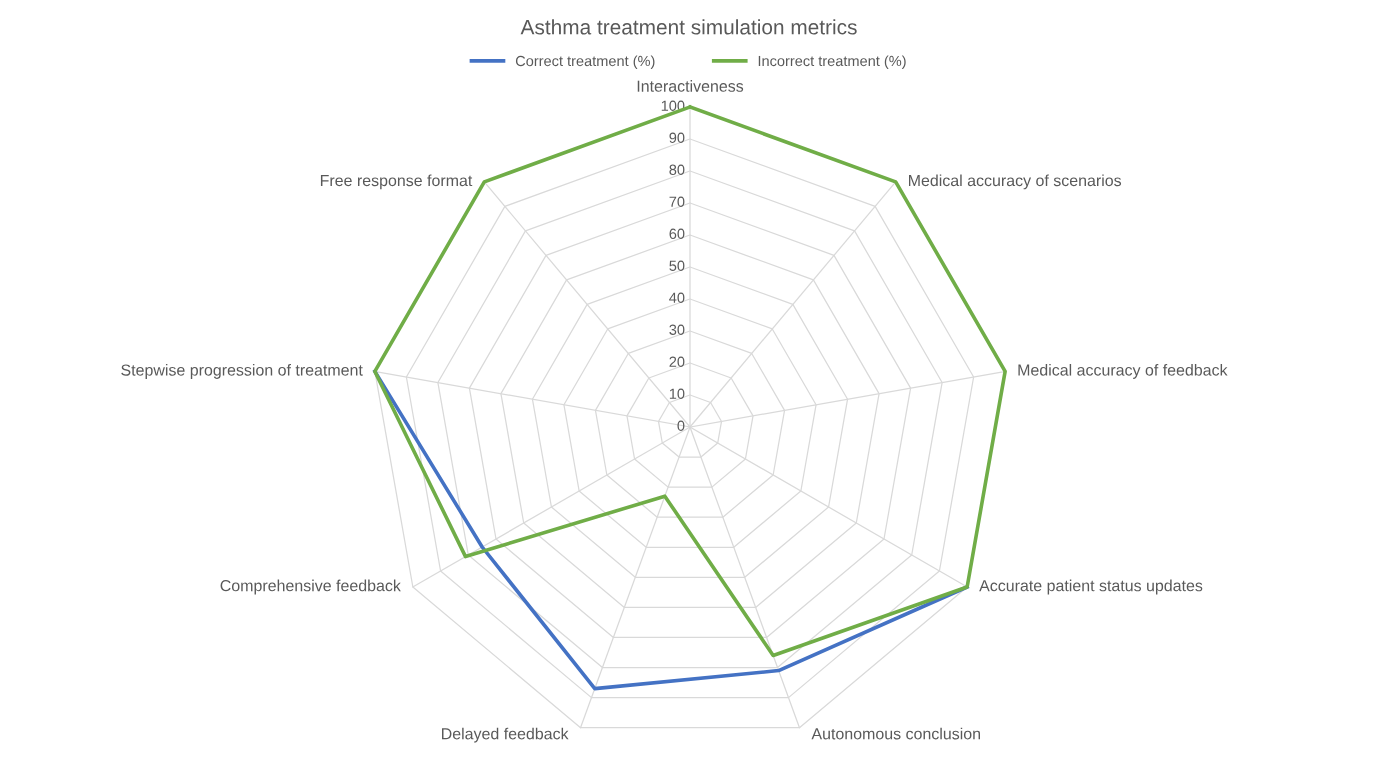  What do you see at coordinates (677, 393) in the screenshot?
I see `y-tick-label: 10` at bounding box center [677, 393].